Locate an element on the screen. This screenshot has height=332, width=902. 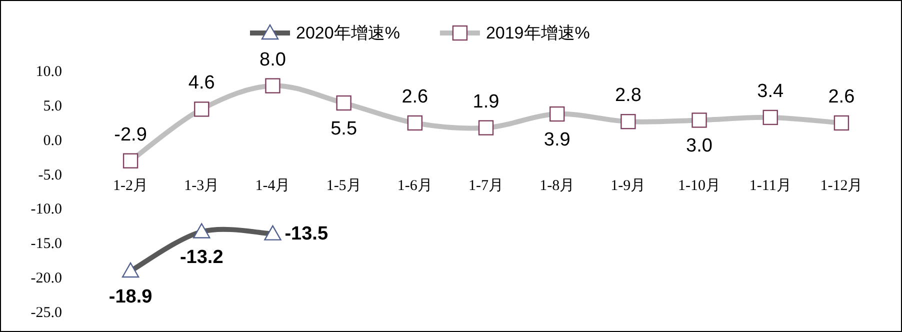
legend-label: 2020年增速% is located at coordinates (348, 33).